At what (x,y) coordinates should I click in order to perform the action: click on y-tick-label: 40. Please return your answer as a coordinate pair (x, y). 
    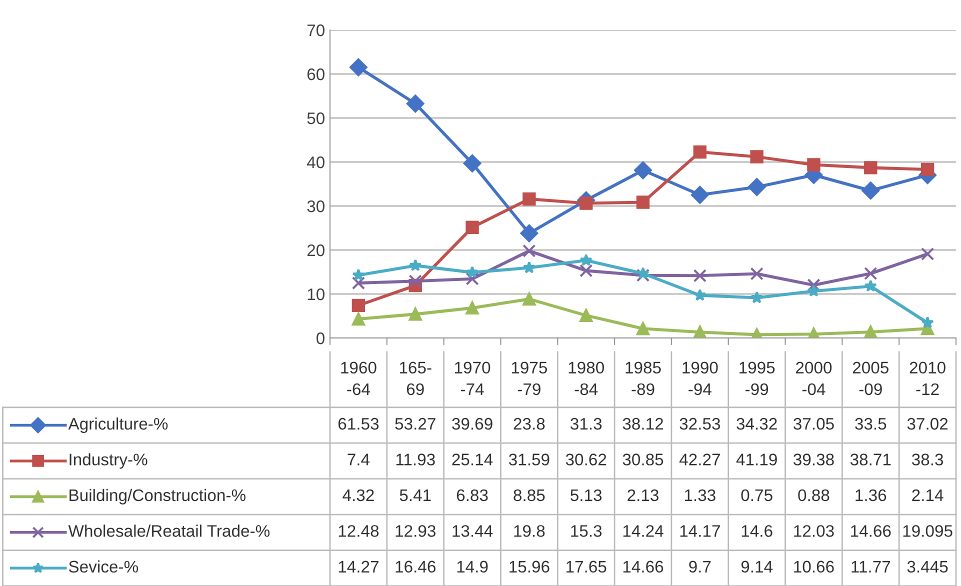
    Looking at the image, I should click on (315, 162).